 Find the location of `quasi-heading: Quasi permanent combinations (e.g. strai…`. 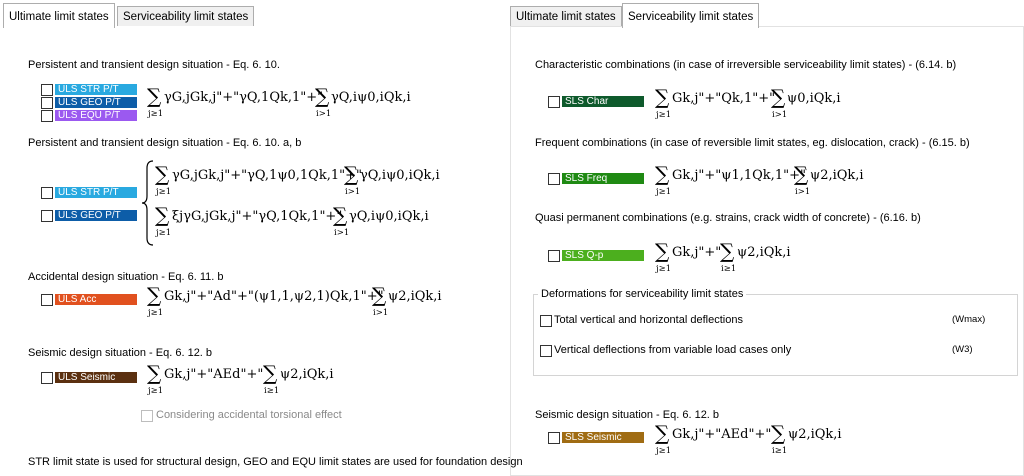

quasi-heading: Quasi permanent combinations (e.g. strai… is located at coordinates (728, 218).